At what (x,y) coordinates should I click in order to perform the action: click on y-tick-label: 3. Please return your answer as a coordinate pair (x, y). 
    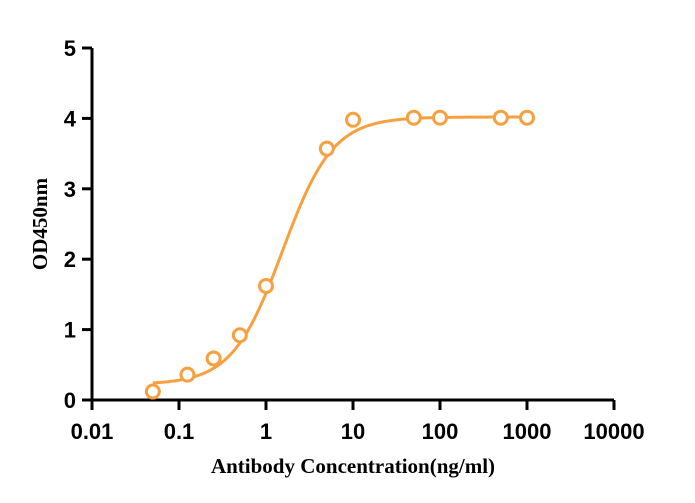
    Looking at the image, I should click on (70, 189).